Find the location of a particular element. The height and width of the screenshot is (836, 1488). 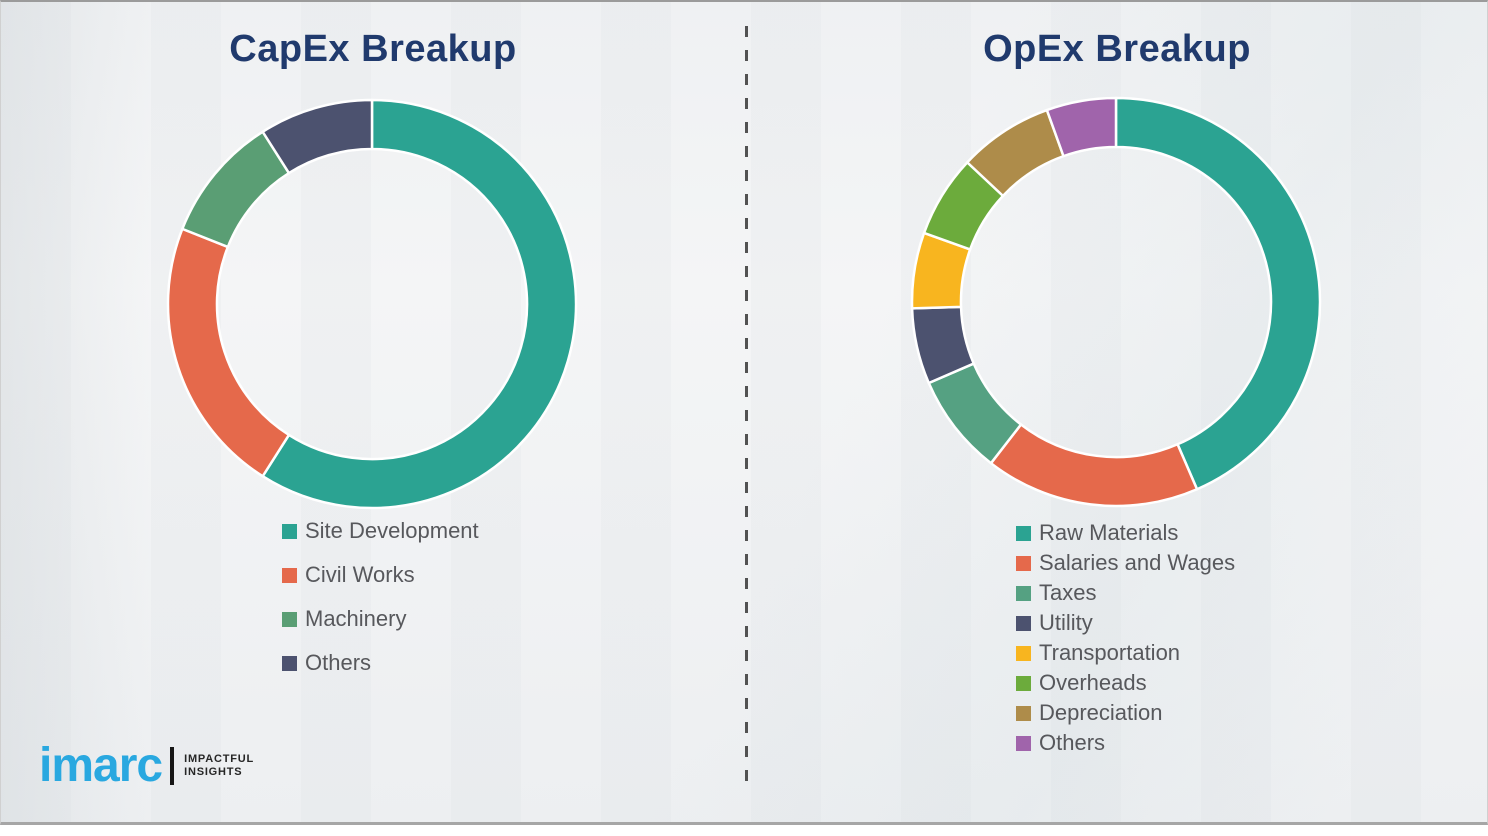

legend-label: Utility is located at coordinates (1066, 622).